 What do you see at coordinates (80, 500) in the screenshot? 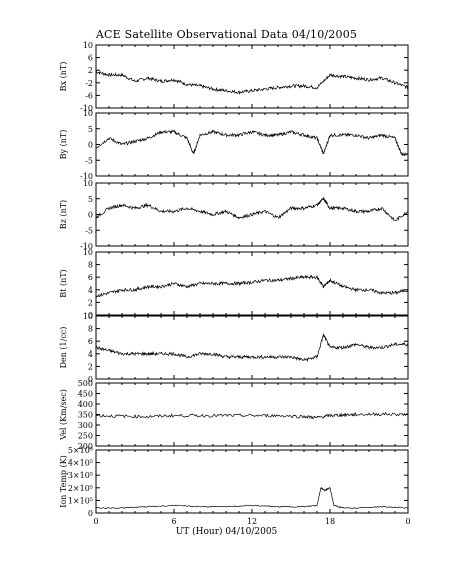
I see `y-tick-label: 1×10⁵` at bounding box center [80, 500].